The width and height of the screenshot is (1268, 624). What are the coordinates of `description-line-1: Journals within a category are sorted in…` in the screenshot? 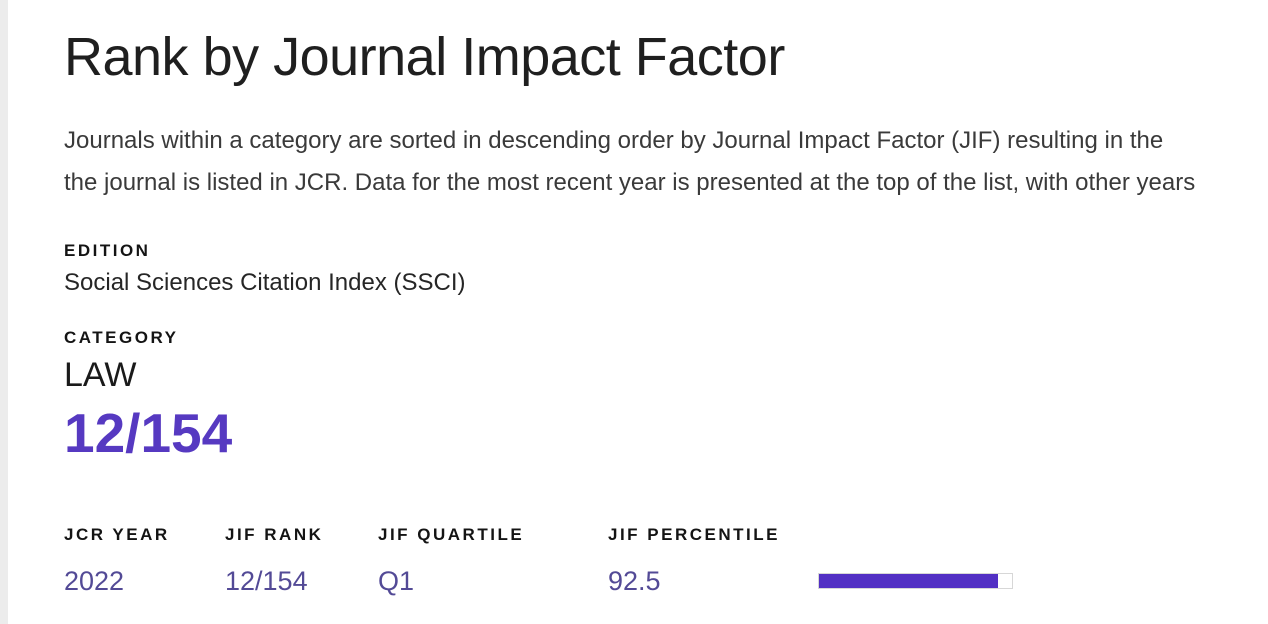 It's located at (614, 140).